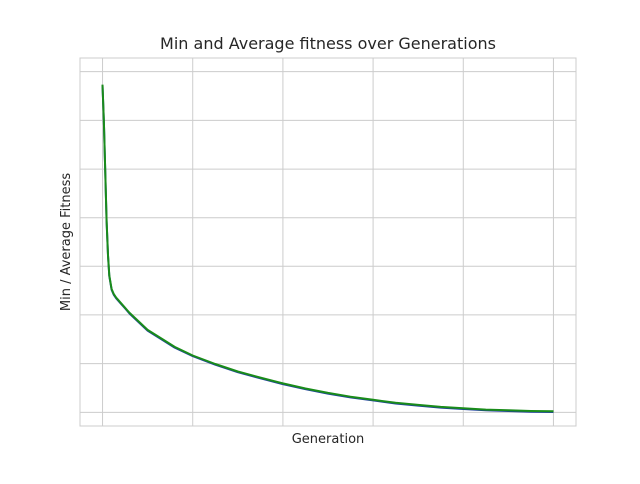  Describe the element at coordinates (328, 439) in the screenshot. I see `x-axis-label: Generation` at that location.